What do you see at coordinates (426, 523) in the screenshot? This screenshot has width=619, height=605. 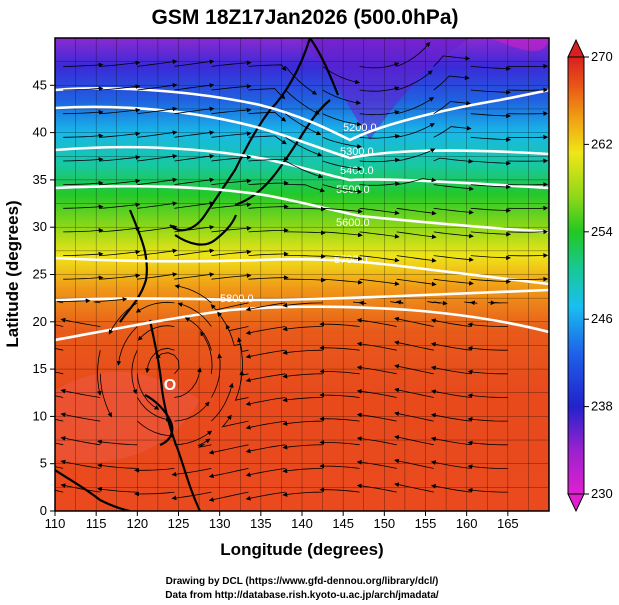 I see `x-tick-label: 155` at bounding box center [426, 523].